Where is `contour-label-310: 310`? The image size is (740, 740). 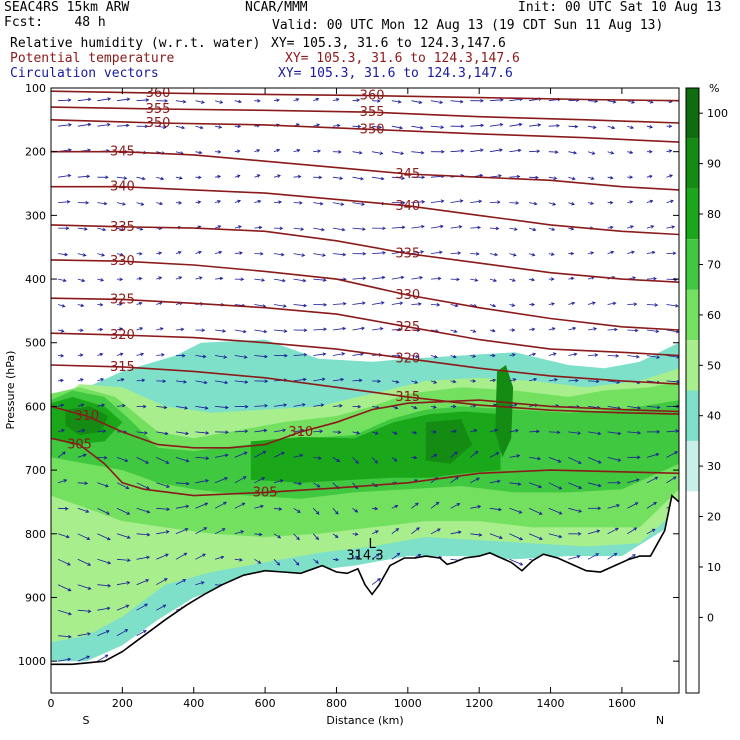 contour-label-310: 310 is located at coordinates (300, 432).